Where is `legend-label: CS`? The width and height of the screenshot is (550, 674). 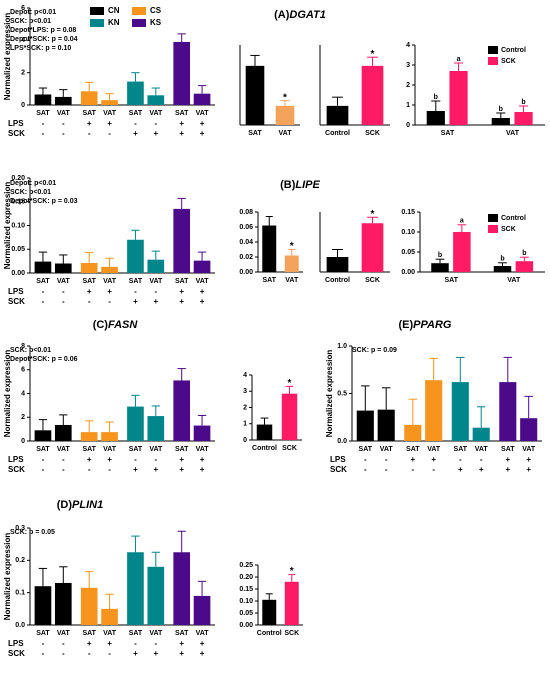
legend-label: CS is located at coordinates (156, 10).